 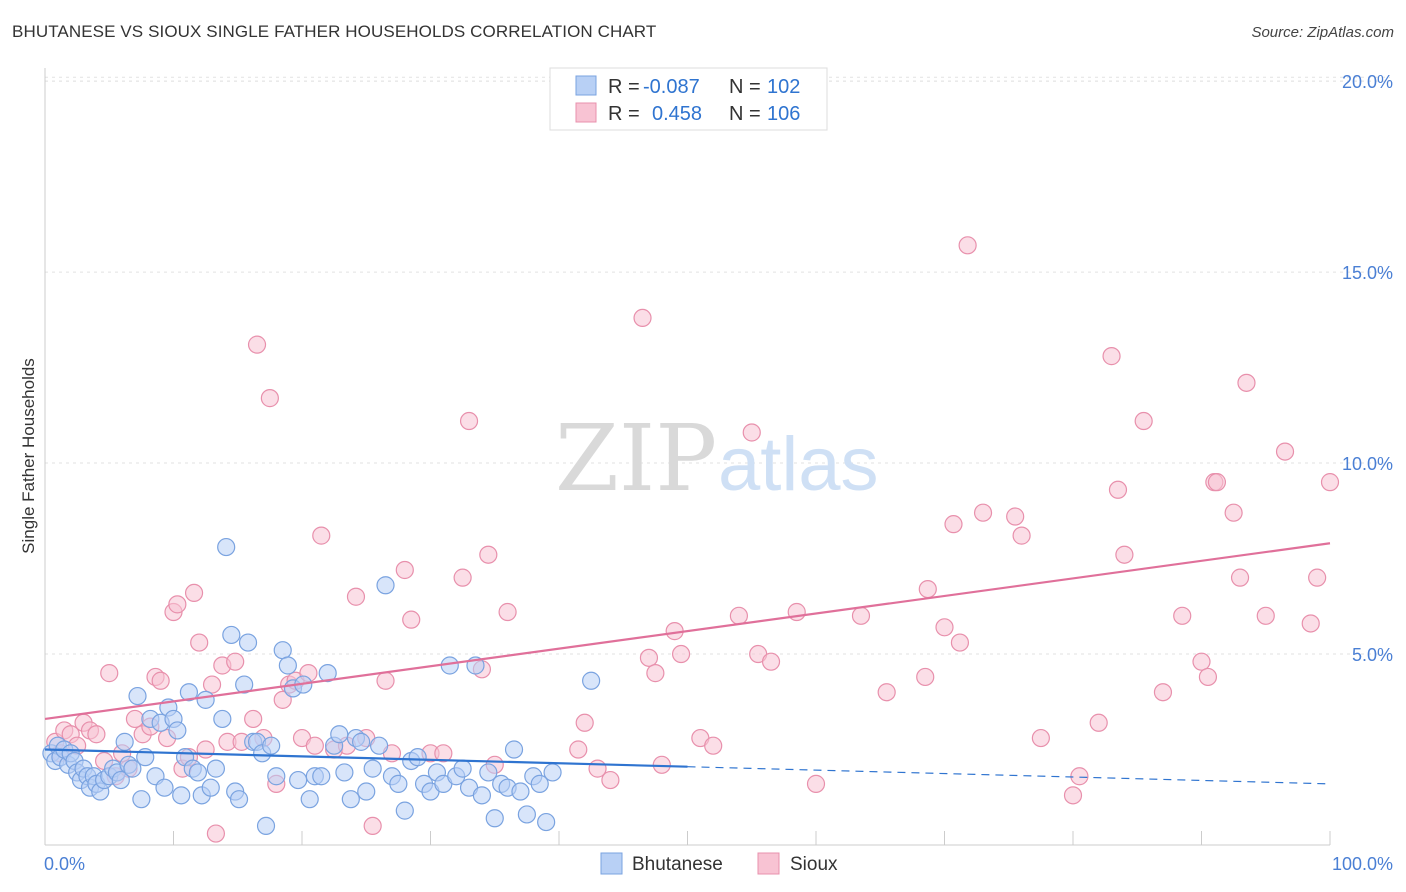 What do you see at coordinates (624, 114) in the screenshot?
I see `legend-r-label-2: R =` at bounding box center [624, 114].